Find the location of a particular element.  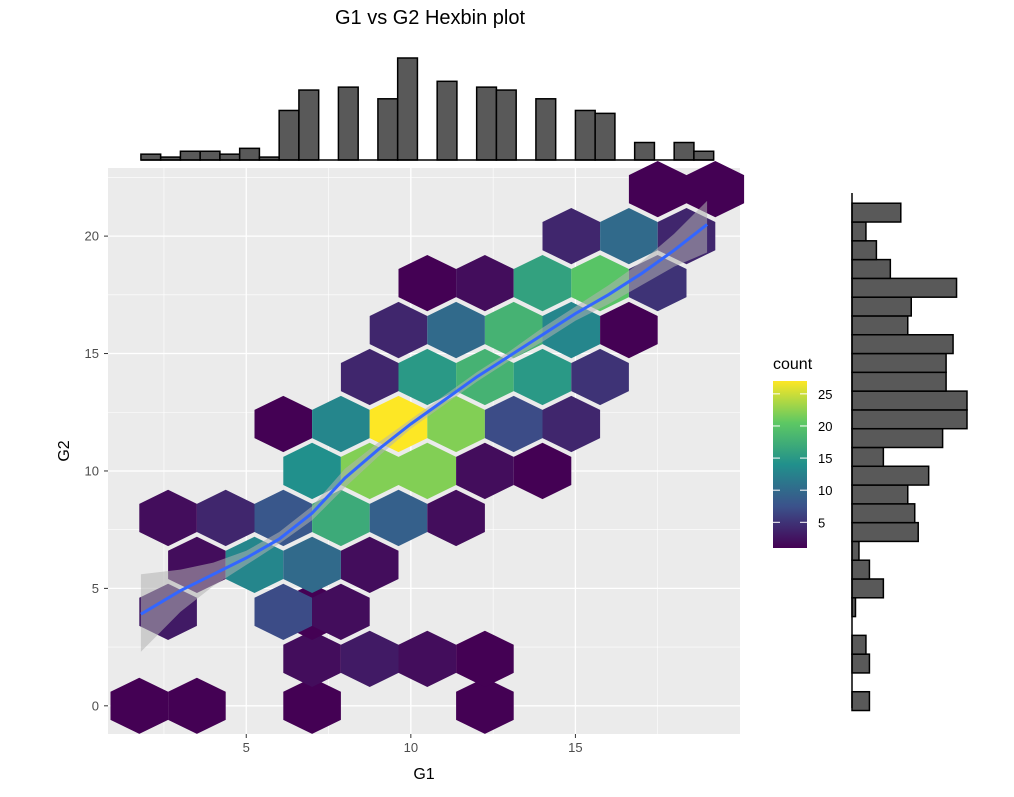

right-marginal-histogram is located at coordinates (909, 452).